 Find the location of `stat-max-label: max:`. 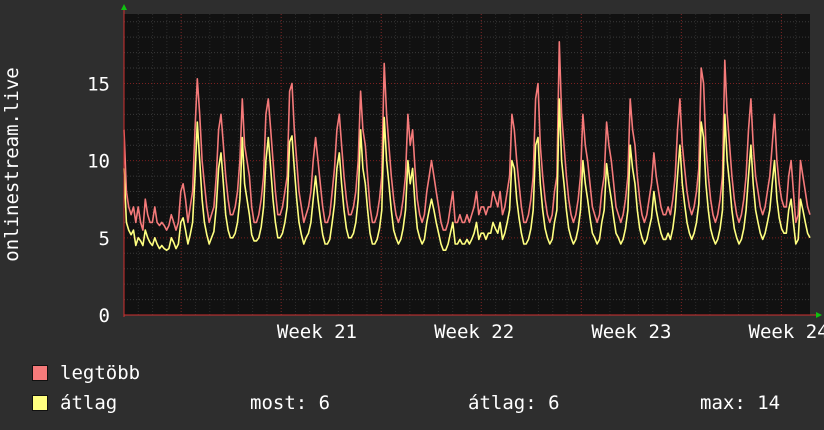

stat-max-label: max: is located at coordinates (723, 403).